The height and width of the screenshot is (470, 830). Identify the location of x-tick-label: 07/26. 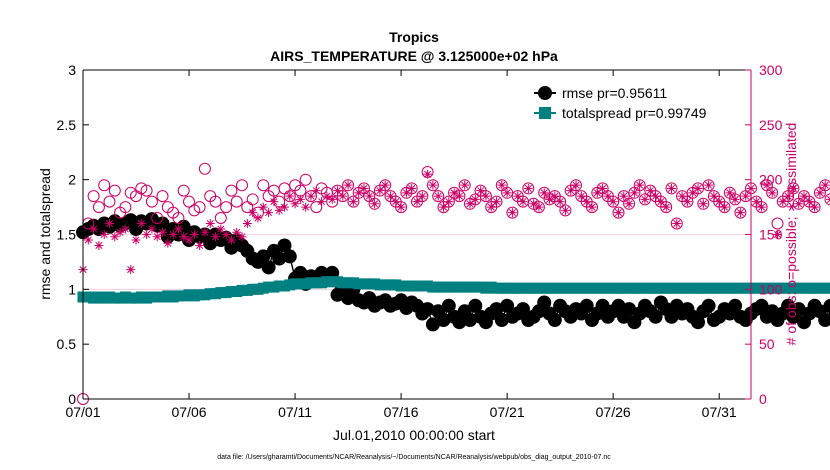
(613, 412).